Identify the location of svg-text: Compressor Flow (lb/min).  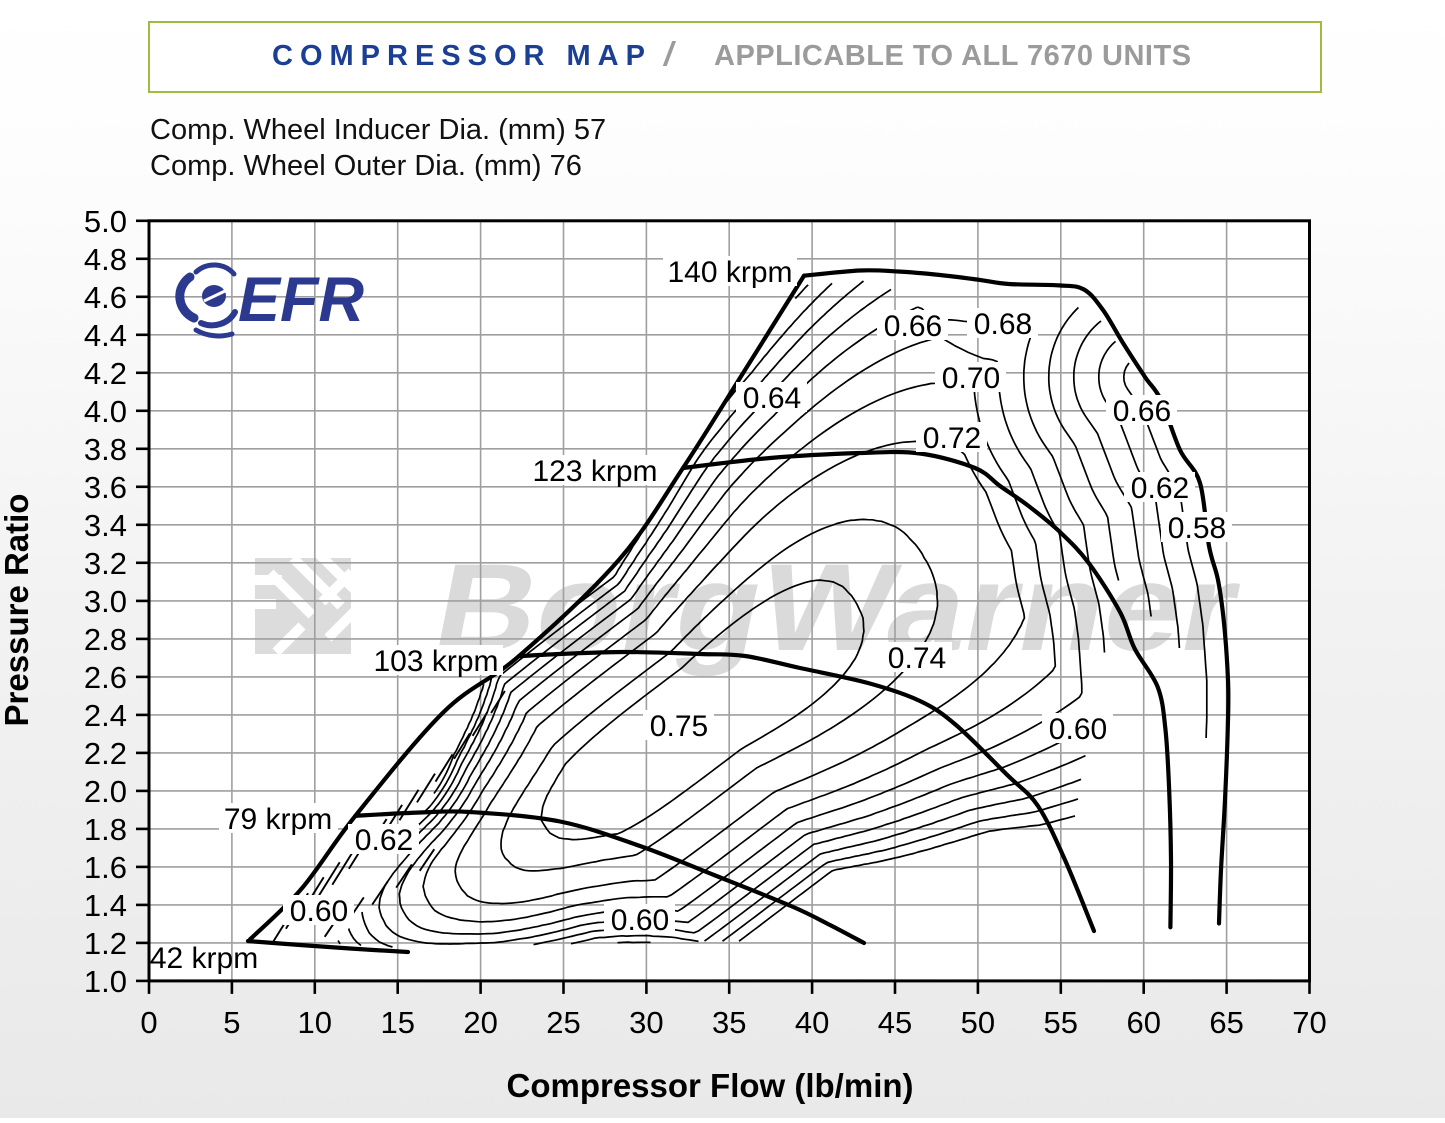
(709, 1085).